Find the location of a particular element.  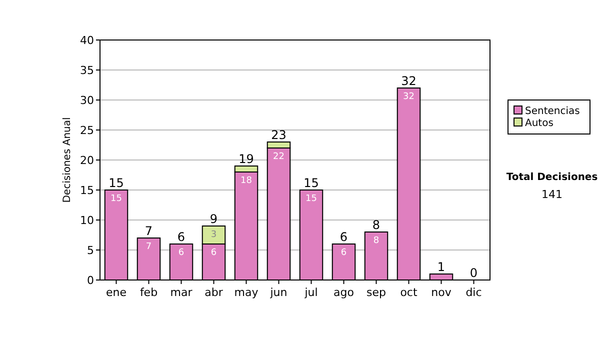

x-tick-label: oct is located at coordinates (409, 292).